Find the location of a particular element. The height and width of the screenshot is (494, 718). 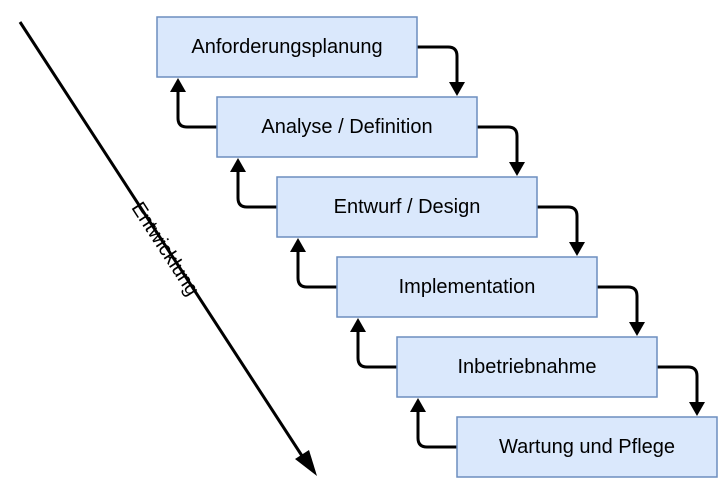

stage-label: Wartung und Pflege is located at coordinates (587, 447).